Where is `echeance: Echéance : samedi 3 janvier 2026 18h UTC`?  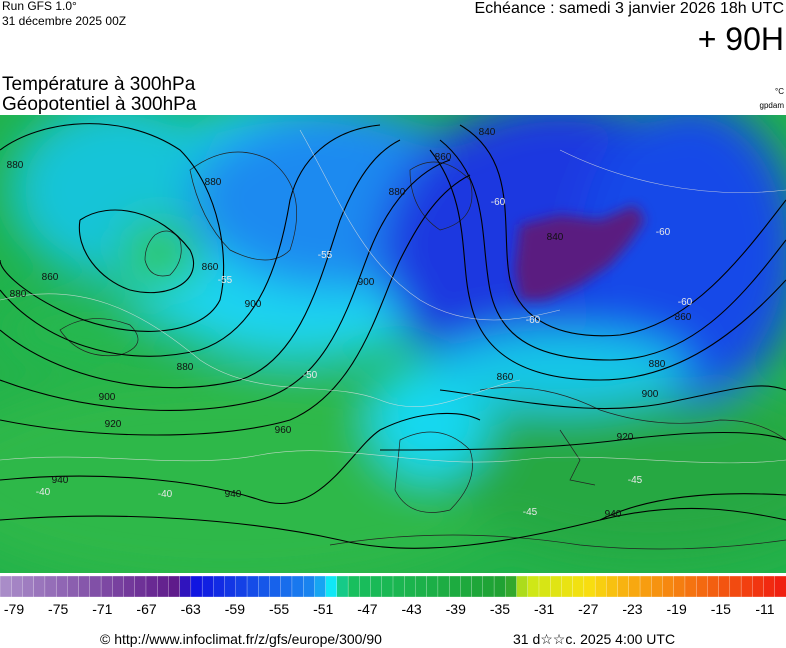 echeance: Echéance : samedi 3 janvier 2026 18h UTC is located at coordinates (629, 8).